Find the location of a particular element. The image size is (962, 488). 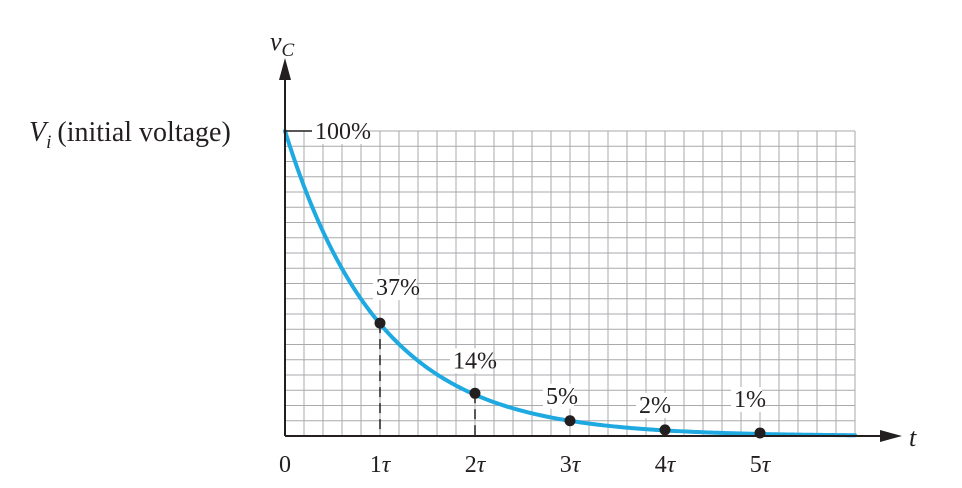

y-axis-arrow is located at coordinates (285, 69).